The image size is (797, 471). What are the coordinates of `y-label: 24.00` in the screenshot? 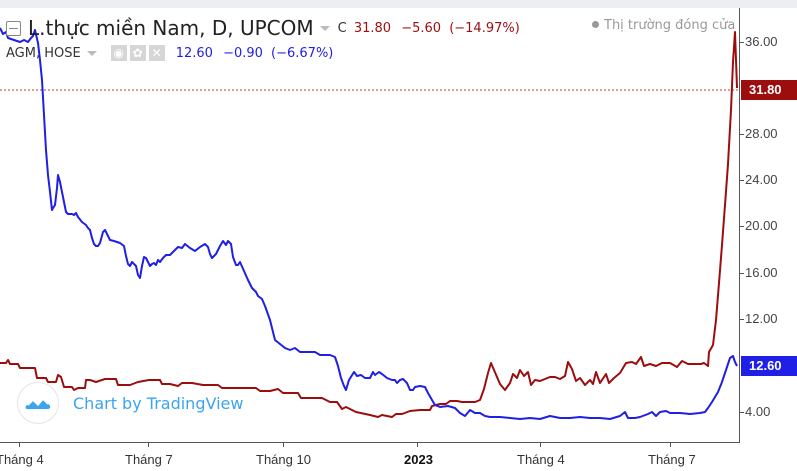 It's located at (761, 179).